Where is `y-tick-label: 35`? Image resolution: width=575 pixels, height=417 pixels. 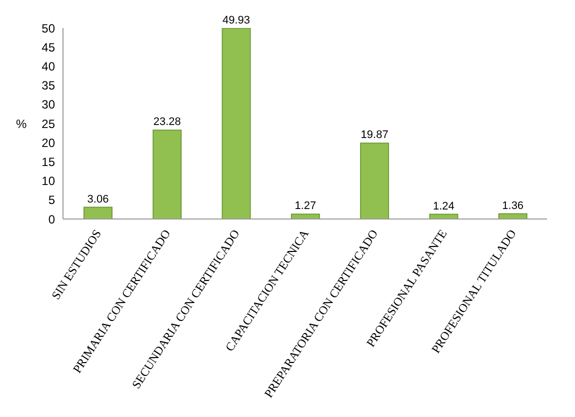
y-tick-label: 35 is located at coordinates (49, 85).